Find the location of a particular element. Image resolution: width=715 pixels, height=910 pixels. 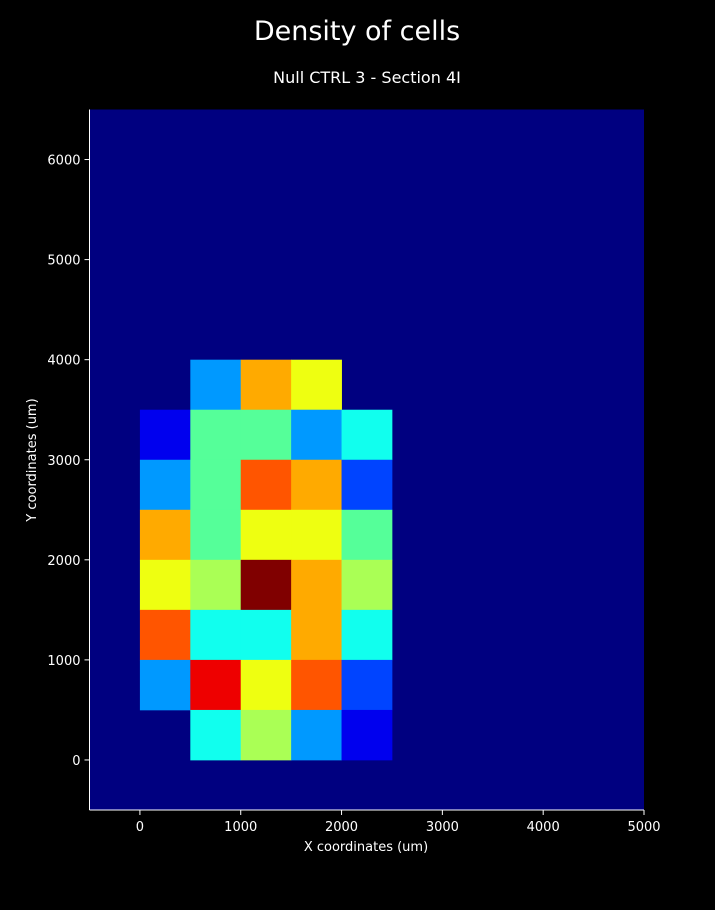

y-tick-label: 5000 is located at coordinates (63, 261).